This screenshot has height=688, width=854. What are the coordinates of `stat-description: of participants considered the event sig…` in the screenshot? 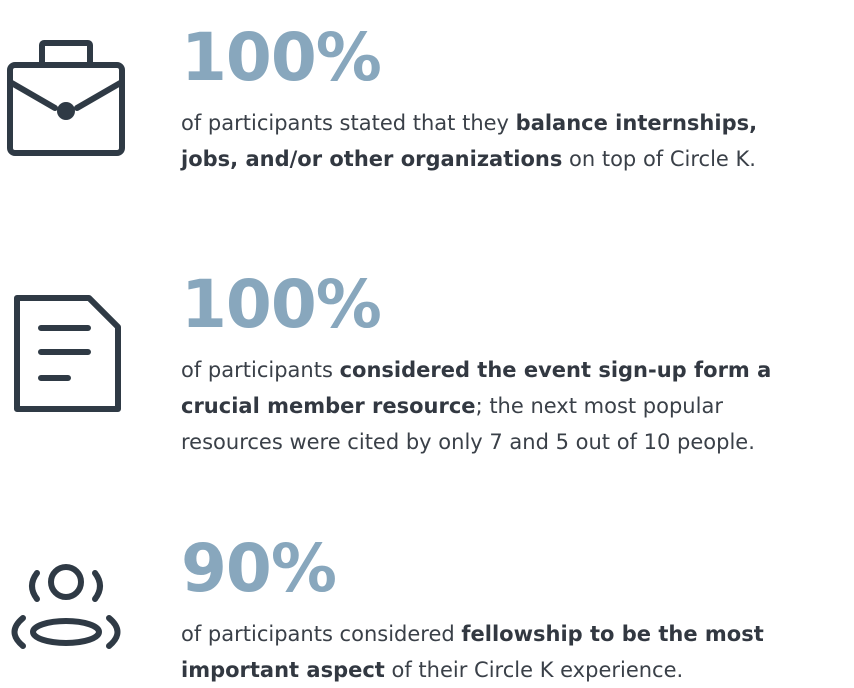 It's located at (476, 406).